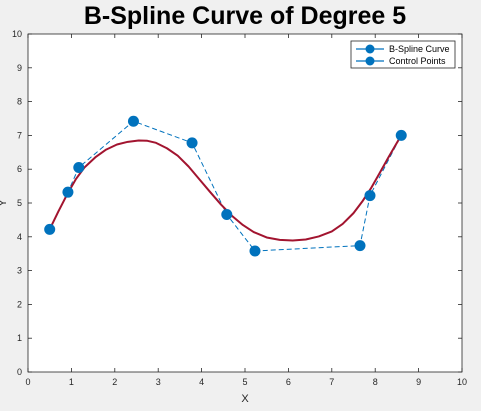  What do you see at coordinates (19, 338) in the screenshot?
I see `y-tick-label: 1` at bounding box center [19, 338].